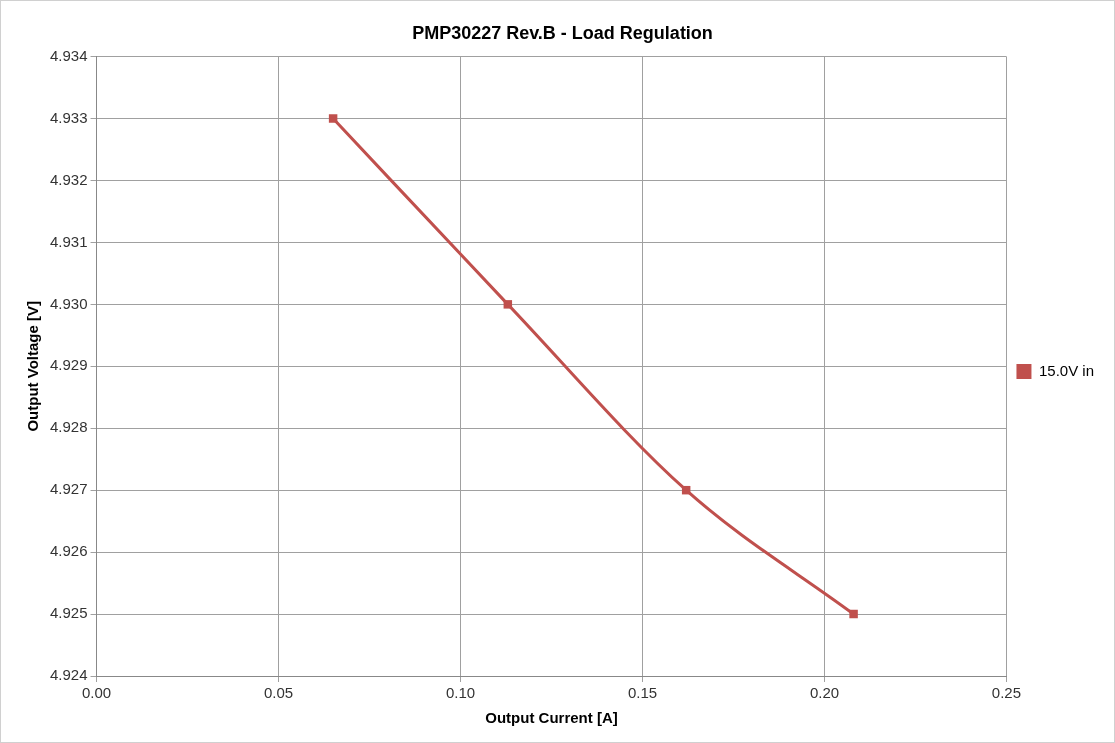 Image resolution: width=1115 pixels, height=743 pixels. Describe the element at coordinates (68, 675) in the screenshot. I see `y-tick-label: 4.924` at that location.